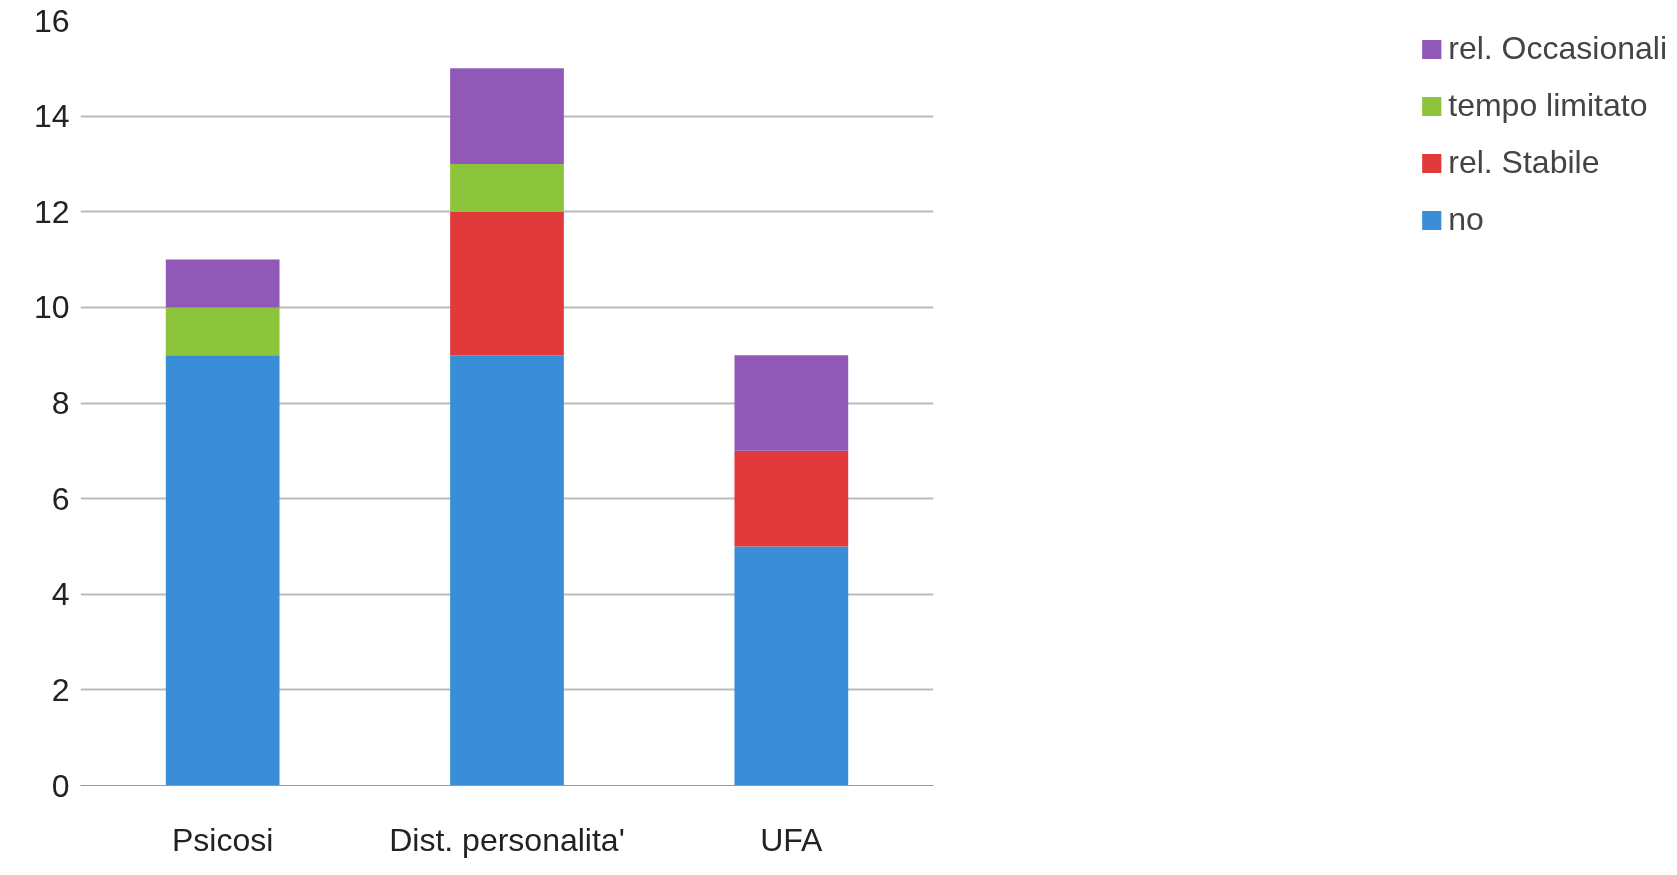 The width and height of the screenshot is (1677, 875). I want to click on y-tick-label: 4, so click(60, 594).